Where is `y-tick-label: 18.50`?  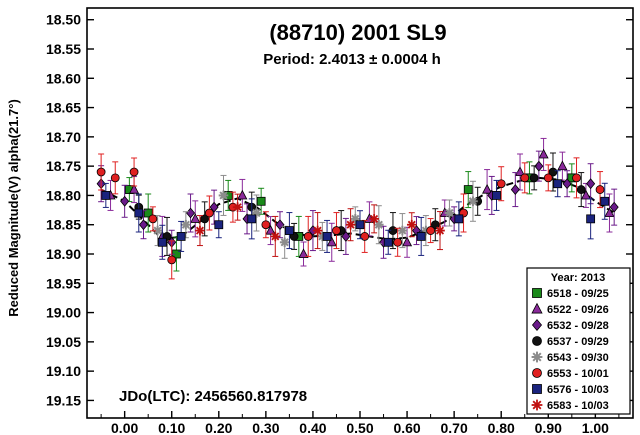
y-tick-label: 18.50 is located at coordinates (63, 20).